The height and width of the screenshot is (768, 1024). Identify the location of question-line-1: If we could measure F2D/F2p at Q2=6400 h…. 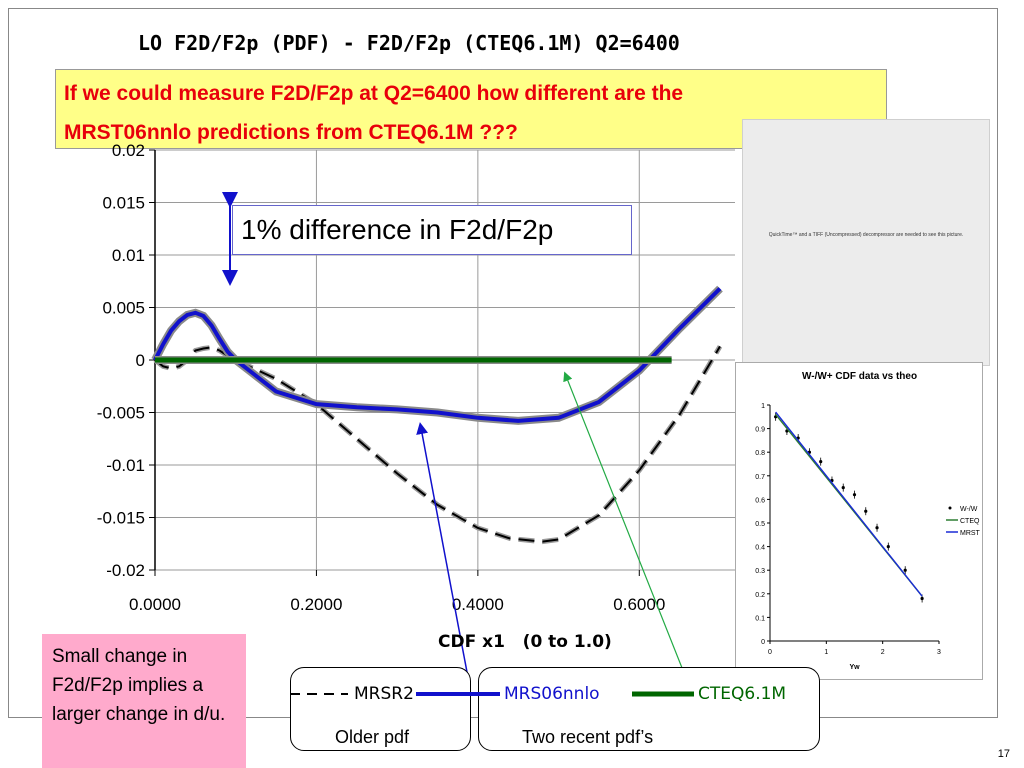
(374, 93).